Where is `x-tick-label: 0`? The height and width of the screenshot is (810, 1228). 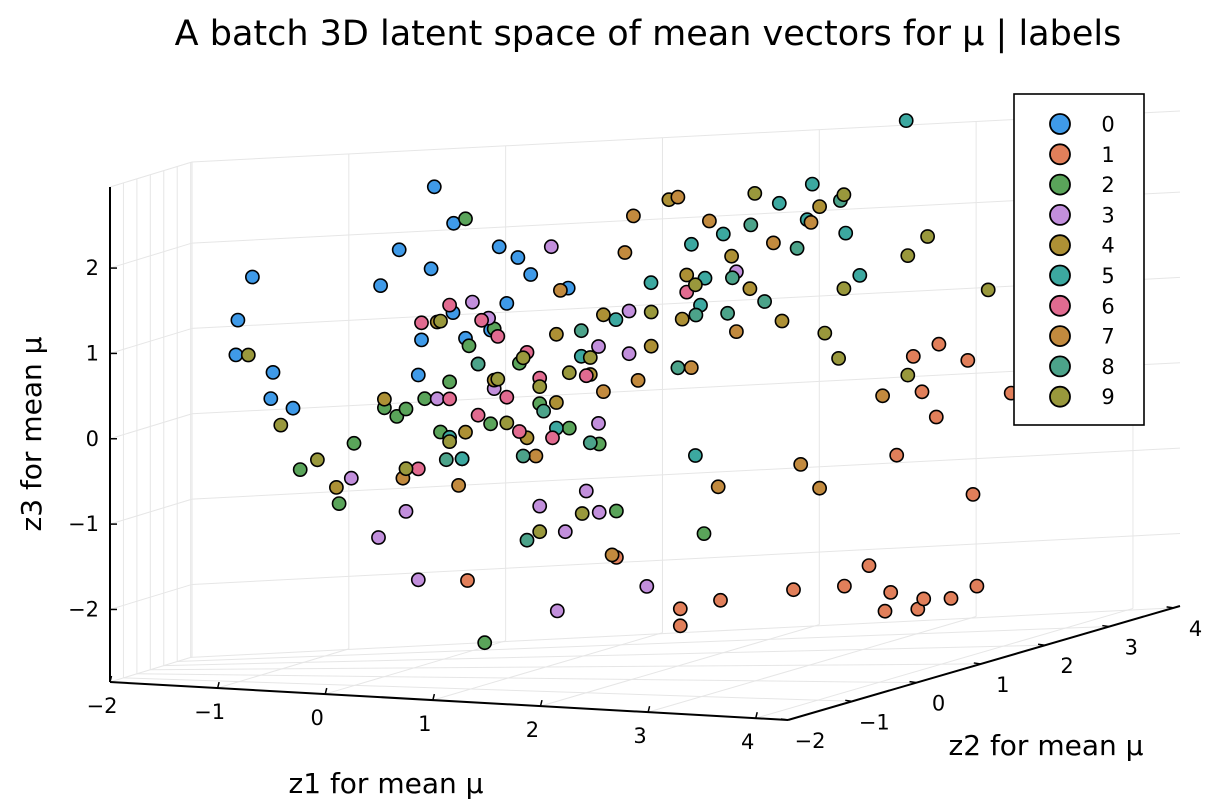
x-tick-label: 0 is located at coordinates (317, 718).